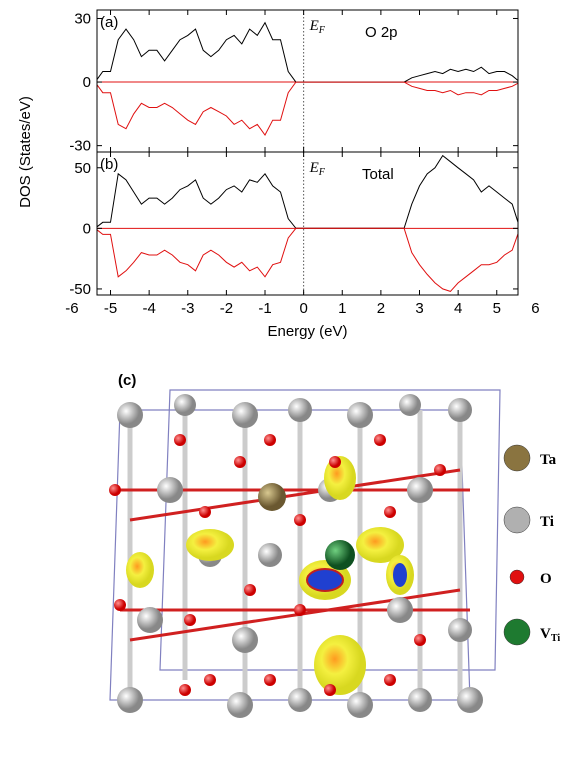 This screenshot has height=783, width=588. I want to click on legend-symbol: O, so click(546, 579).